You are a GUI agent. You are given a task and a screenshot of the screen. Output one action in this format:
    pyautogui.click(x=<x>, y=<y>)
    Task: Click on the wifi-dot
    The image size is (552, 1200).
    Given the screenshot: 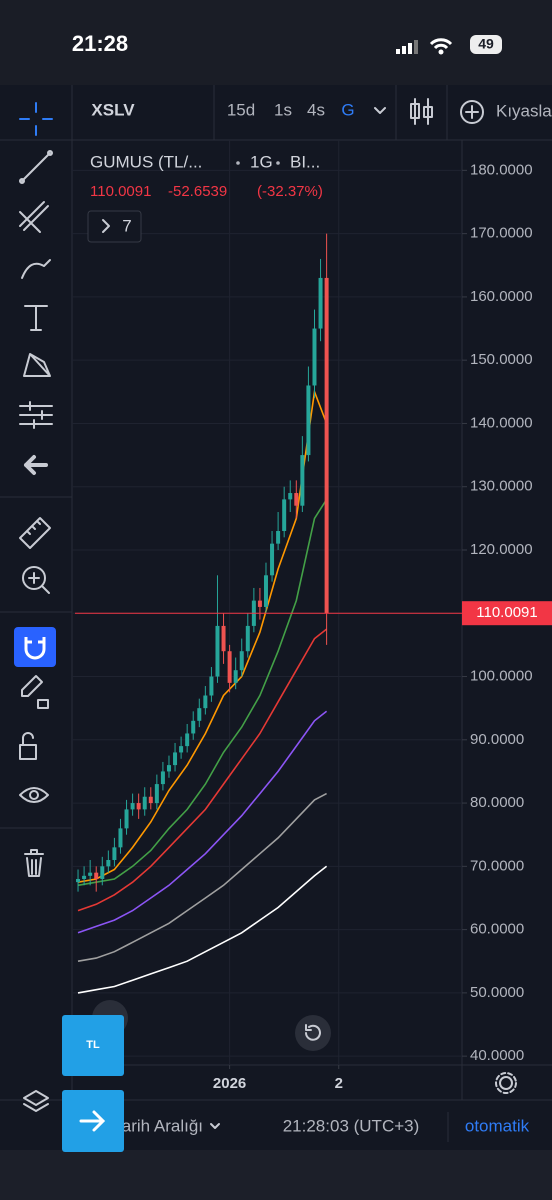 What is the action you would take?
    pyautogui.click(x=441, y=52)
    